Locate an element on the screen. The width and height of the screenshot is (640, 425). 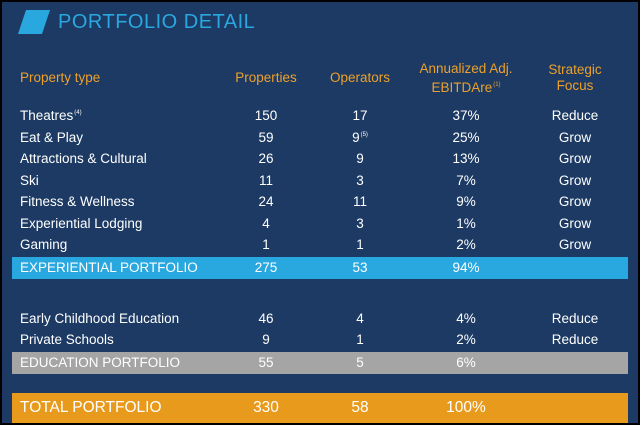
cell: Early Childhood Education is located at coordinates (130, 319).